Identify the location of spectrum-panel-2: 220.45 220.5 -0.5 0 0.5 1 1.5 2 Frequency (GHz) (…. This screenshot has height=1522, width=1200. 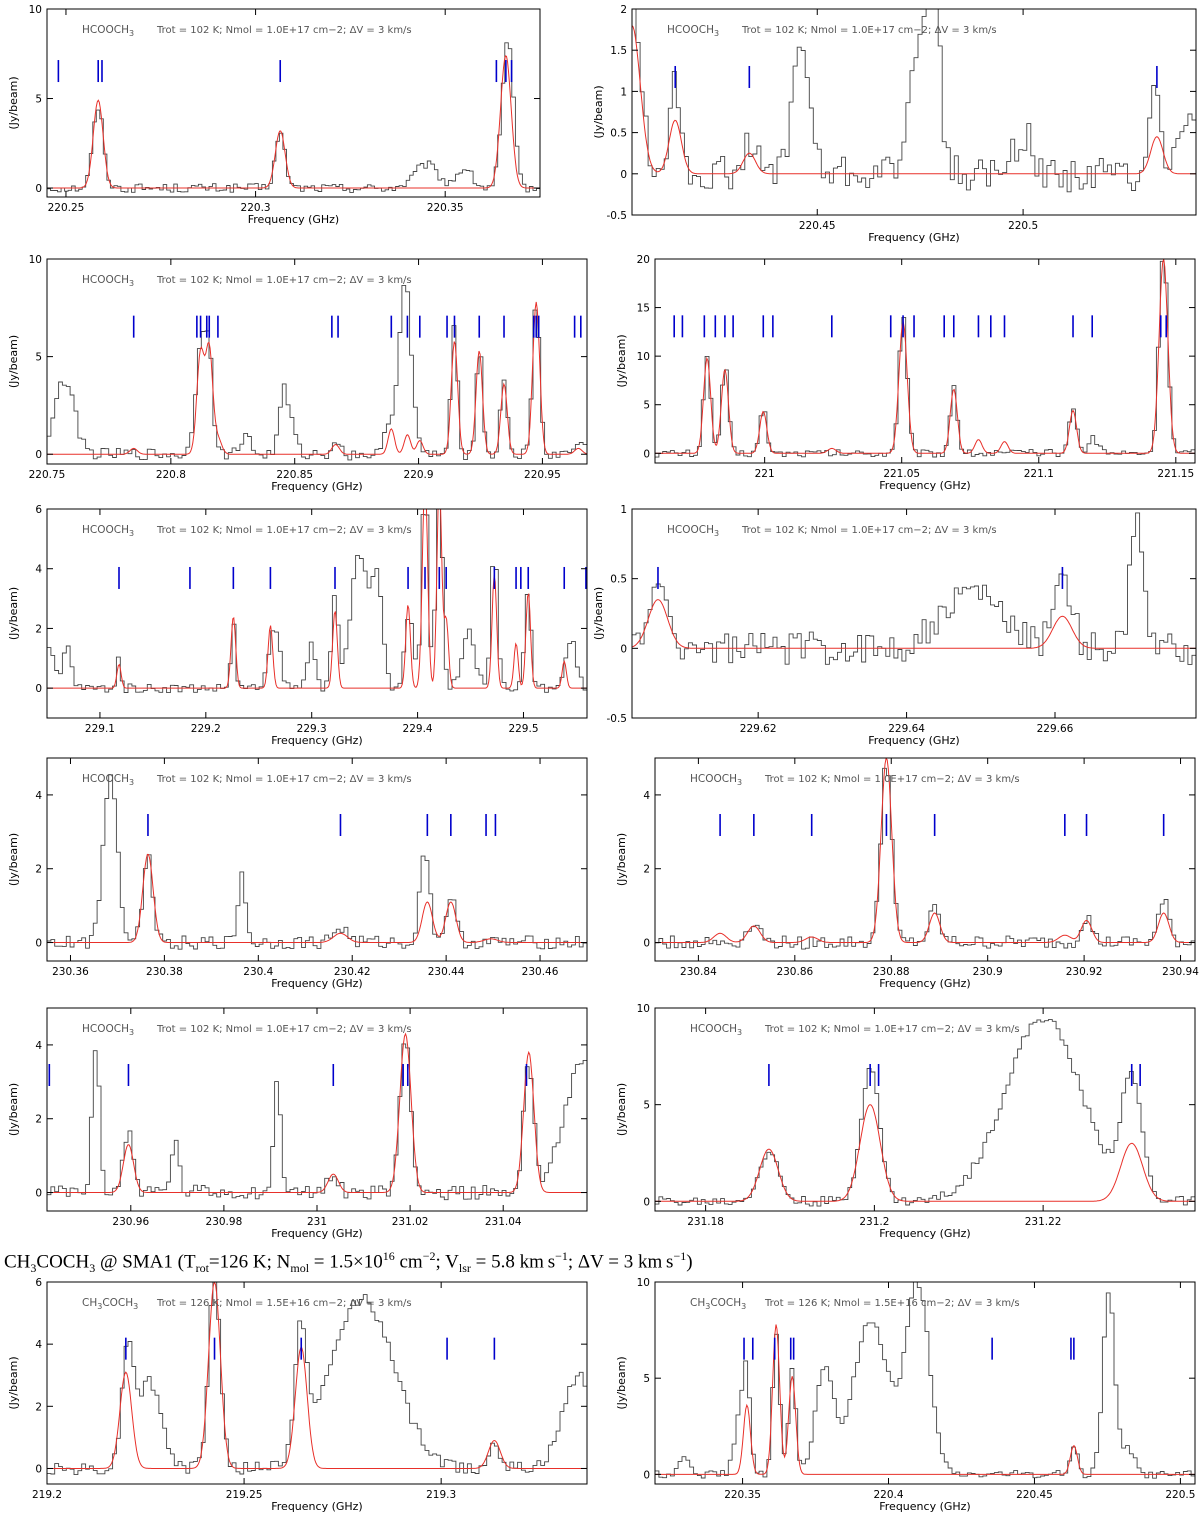
(894, 124).